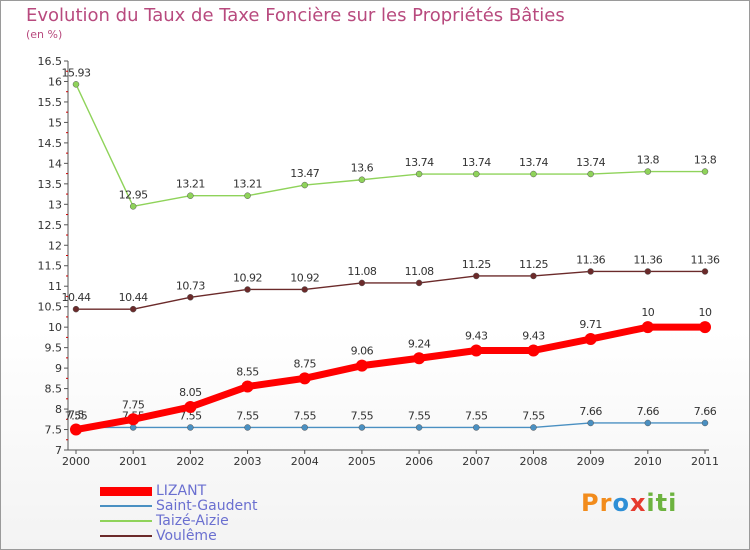 Image resolution: width=750 pixels, height=550 pixels. Describe the element at coordinates (50, 225) in the screenshot. I see `y-tick-label: 12.5` at that location.